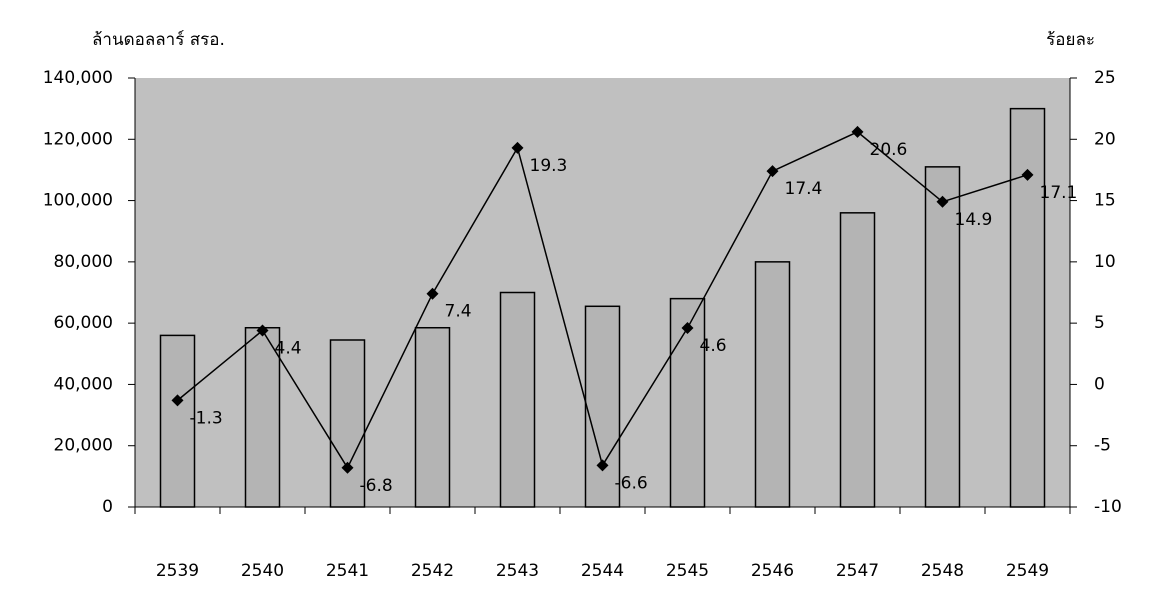  Describe the element at coordinates (1105, 139) in the screenshot. I see `y2-tick-label: 20` at that location.